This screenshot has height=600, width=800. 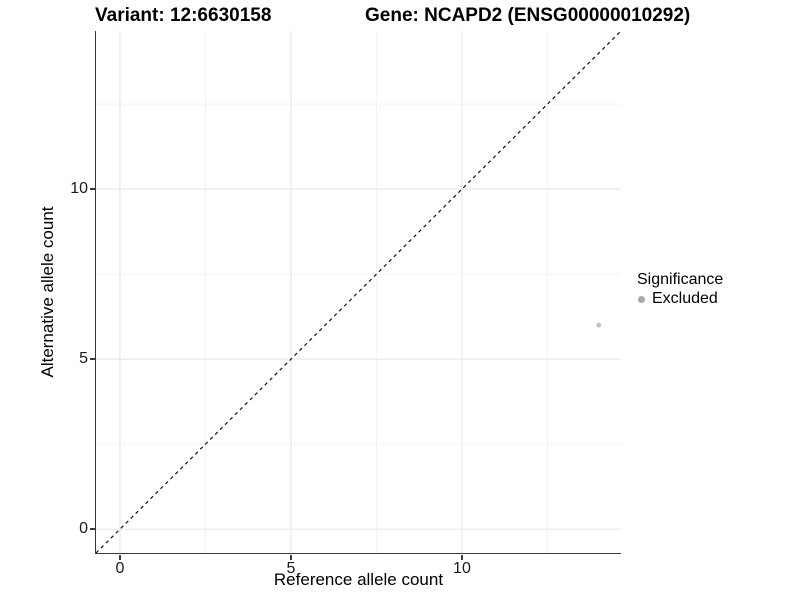 I want to click on y-axis-tick-label: 5, so click(x=83, y=359).